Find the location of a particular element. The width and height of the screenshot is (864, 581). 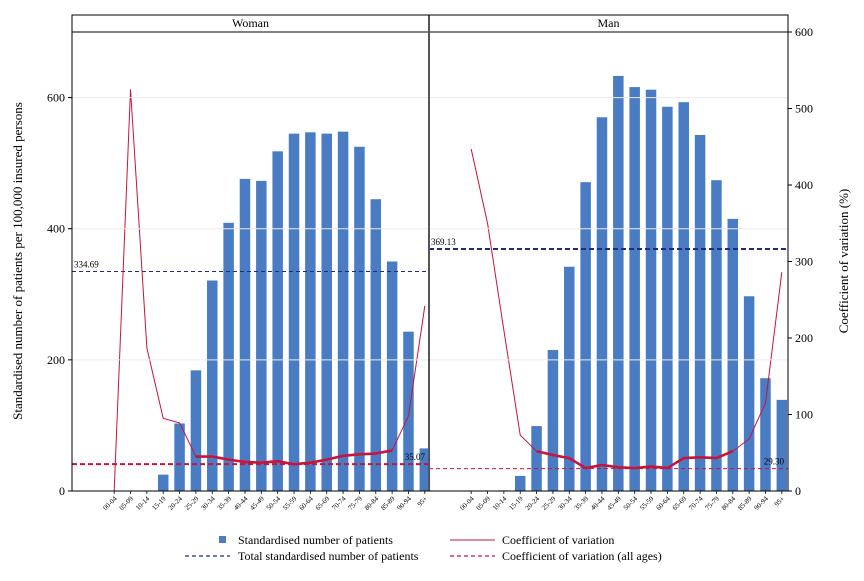

bar-woman-95+ is located at coordinates (425, 469).